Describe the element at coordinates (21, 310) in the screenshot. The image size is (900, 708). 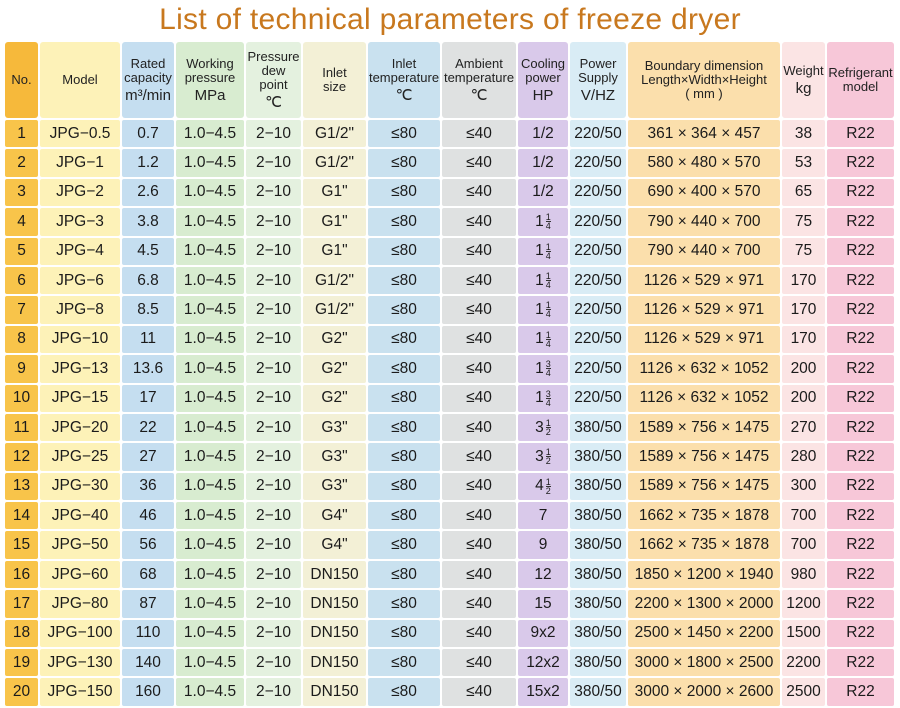
I see `table-cell: 7` at that location.